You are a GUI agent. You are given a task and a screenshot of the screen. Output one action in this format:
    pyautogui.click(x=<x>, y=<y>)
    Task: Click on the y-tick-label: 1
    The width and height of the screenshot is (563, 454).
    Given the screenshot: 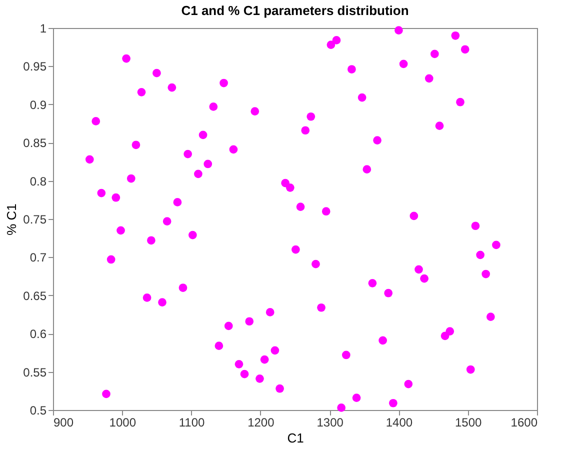 What is the action you would take?
    pyautogui.click(x=43, y=29)
    